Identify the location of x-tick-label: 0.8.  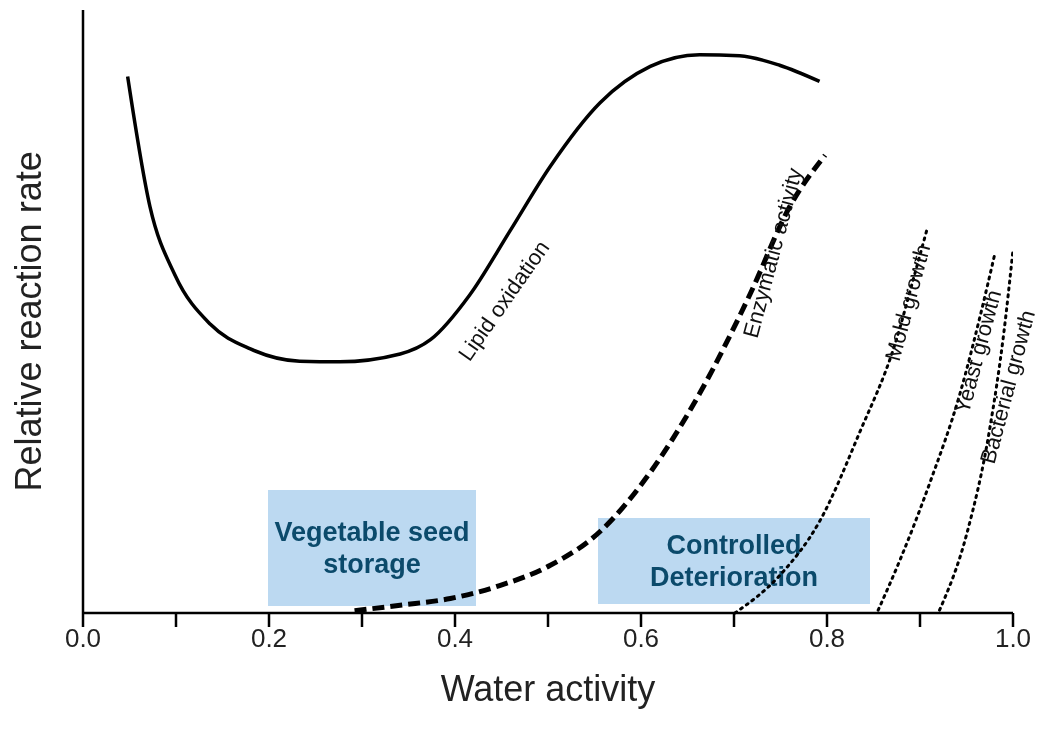
(827, 638).